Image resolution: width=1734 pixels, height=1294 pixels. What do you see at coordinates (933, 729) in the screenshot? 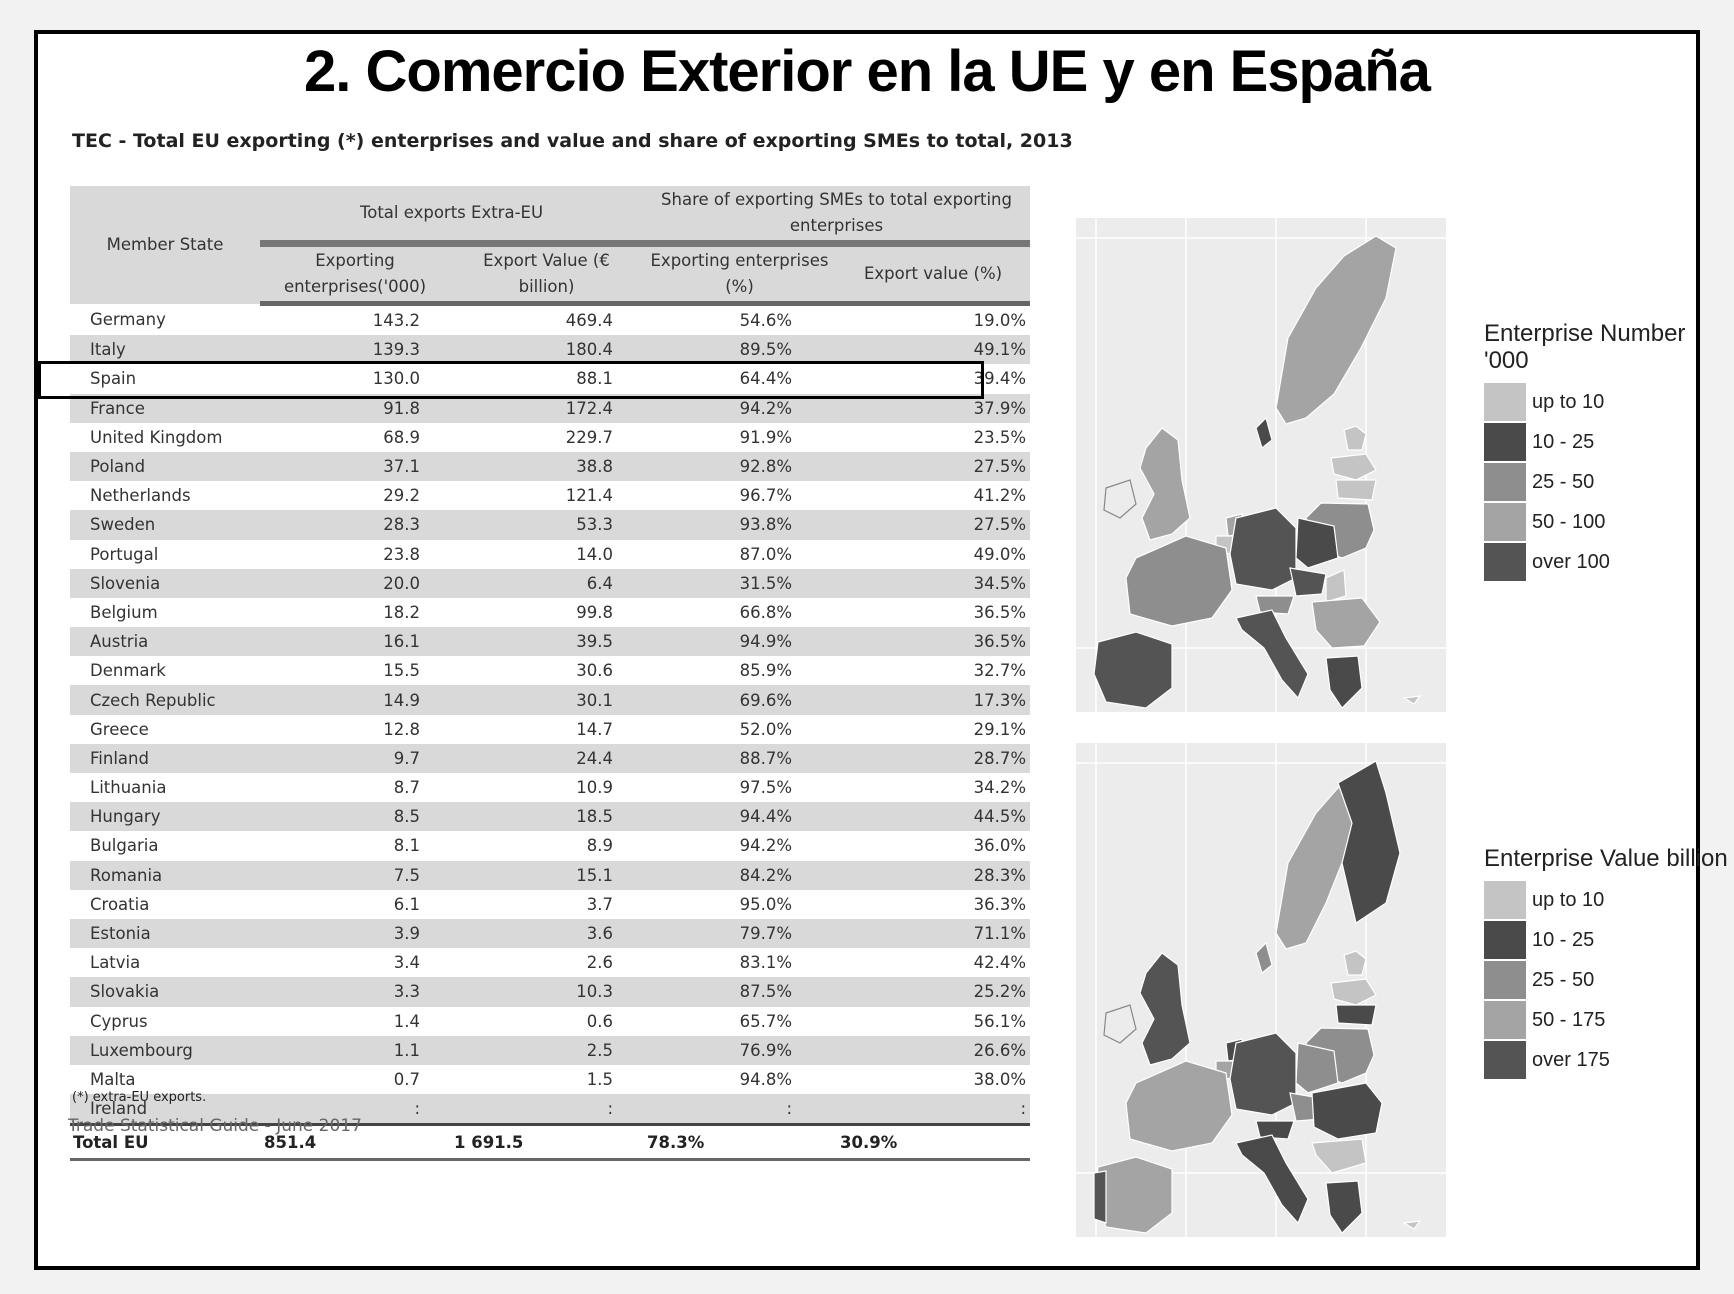
I see `cell-export-value-pct: 29.1%` at bounding box center [933, 729].